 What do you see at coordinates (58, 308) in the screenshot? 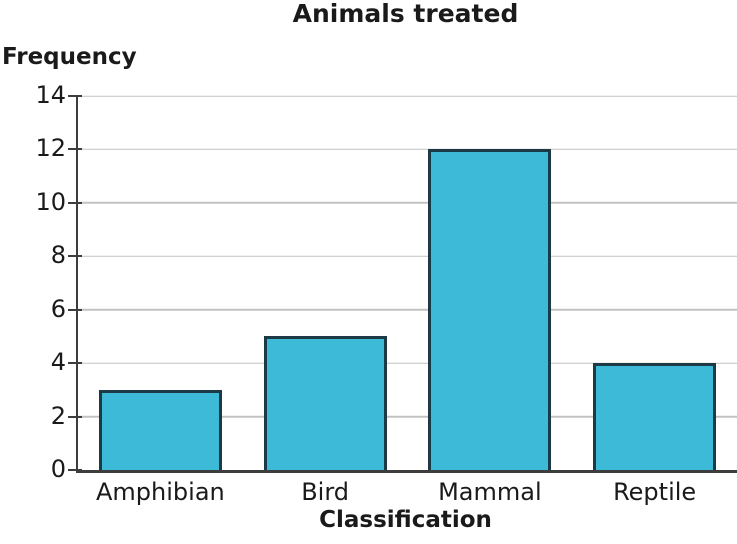
I see `y-tick-label-6: 6` at bounding box center [58, 308].